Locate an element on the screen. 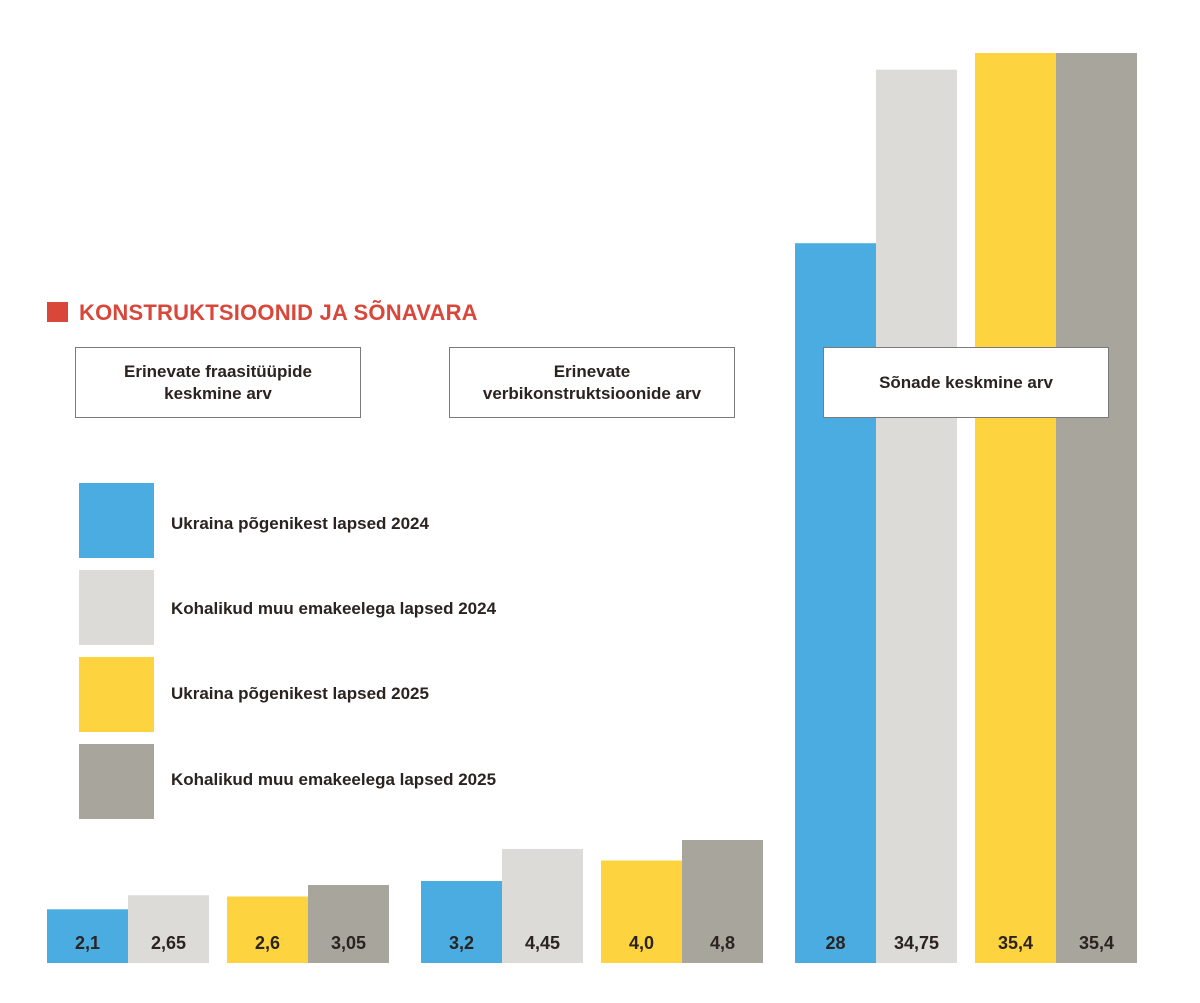 Image resolution: width=1200 pixels, height=1003 pixels. legend-label-local-2024: Kohalikud muu emakeelega lapsed 2024 is located at coordinates (334, 608).